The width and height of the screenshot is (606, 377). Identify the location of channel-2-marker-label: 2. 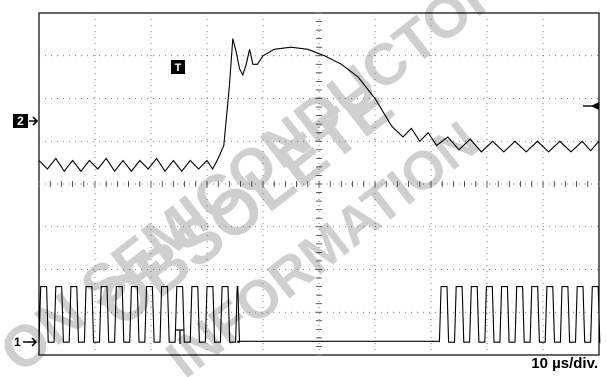
(20, 121).